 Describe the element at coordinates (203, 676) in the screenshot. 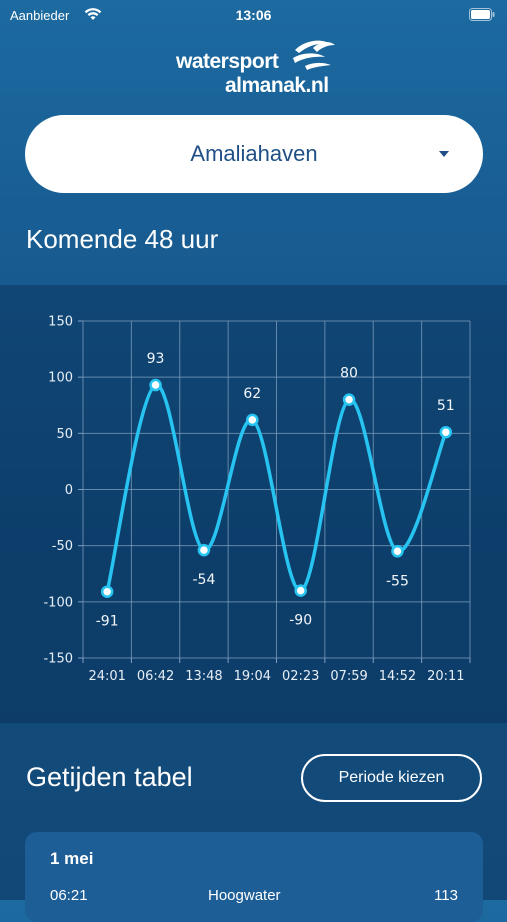

I see `x-tick-label: 13:48` at that location.